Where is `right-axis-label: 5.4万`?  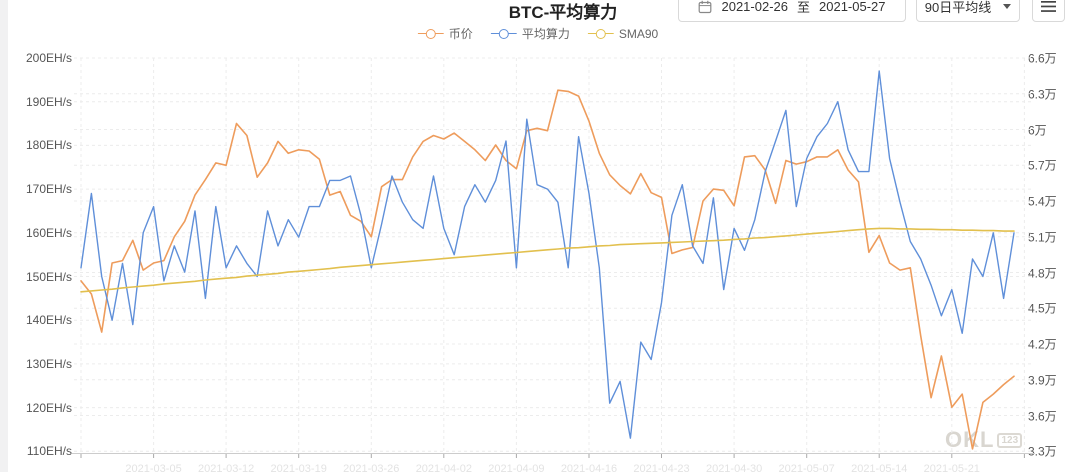
right-axis-label: 5.4万 is located at coordinates (1042, 201).